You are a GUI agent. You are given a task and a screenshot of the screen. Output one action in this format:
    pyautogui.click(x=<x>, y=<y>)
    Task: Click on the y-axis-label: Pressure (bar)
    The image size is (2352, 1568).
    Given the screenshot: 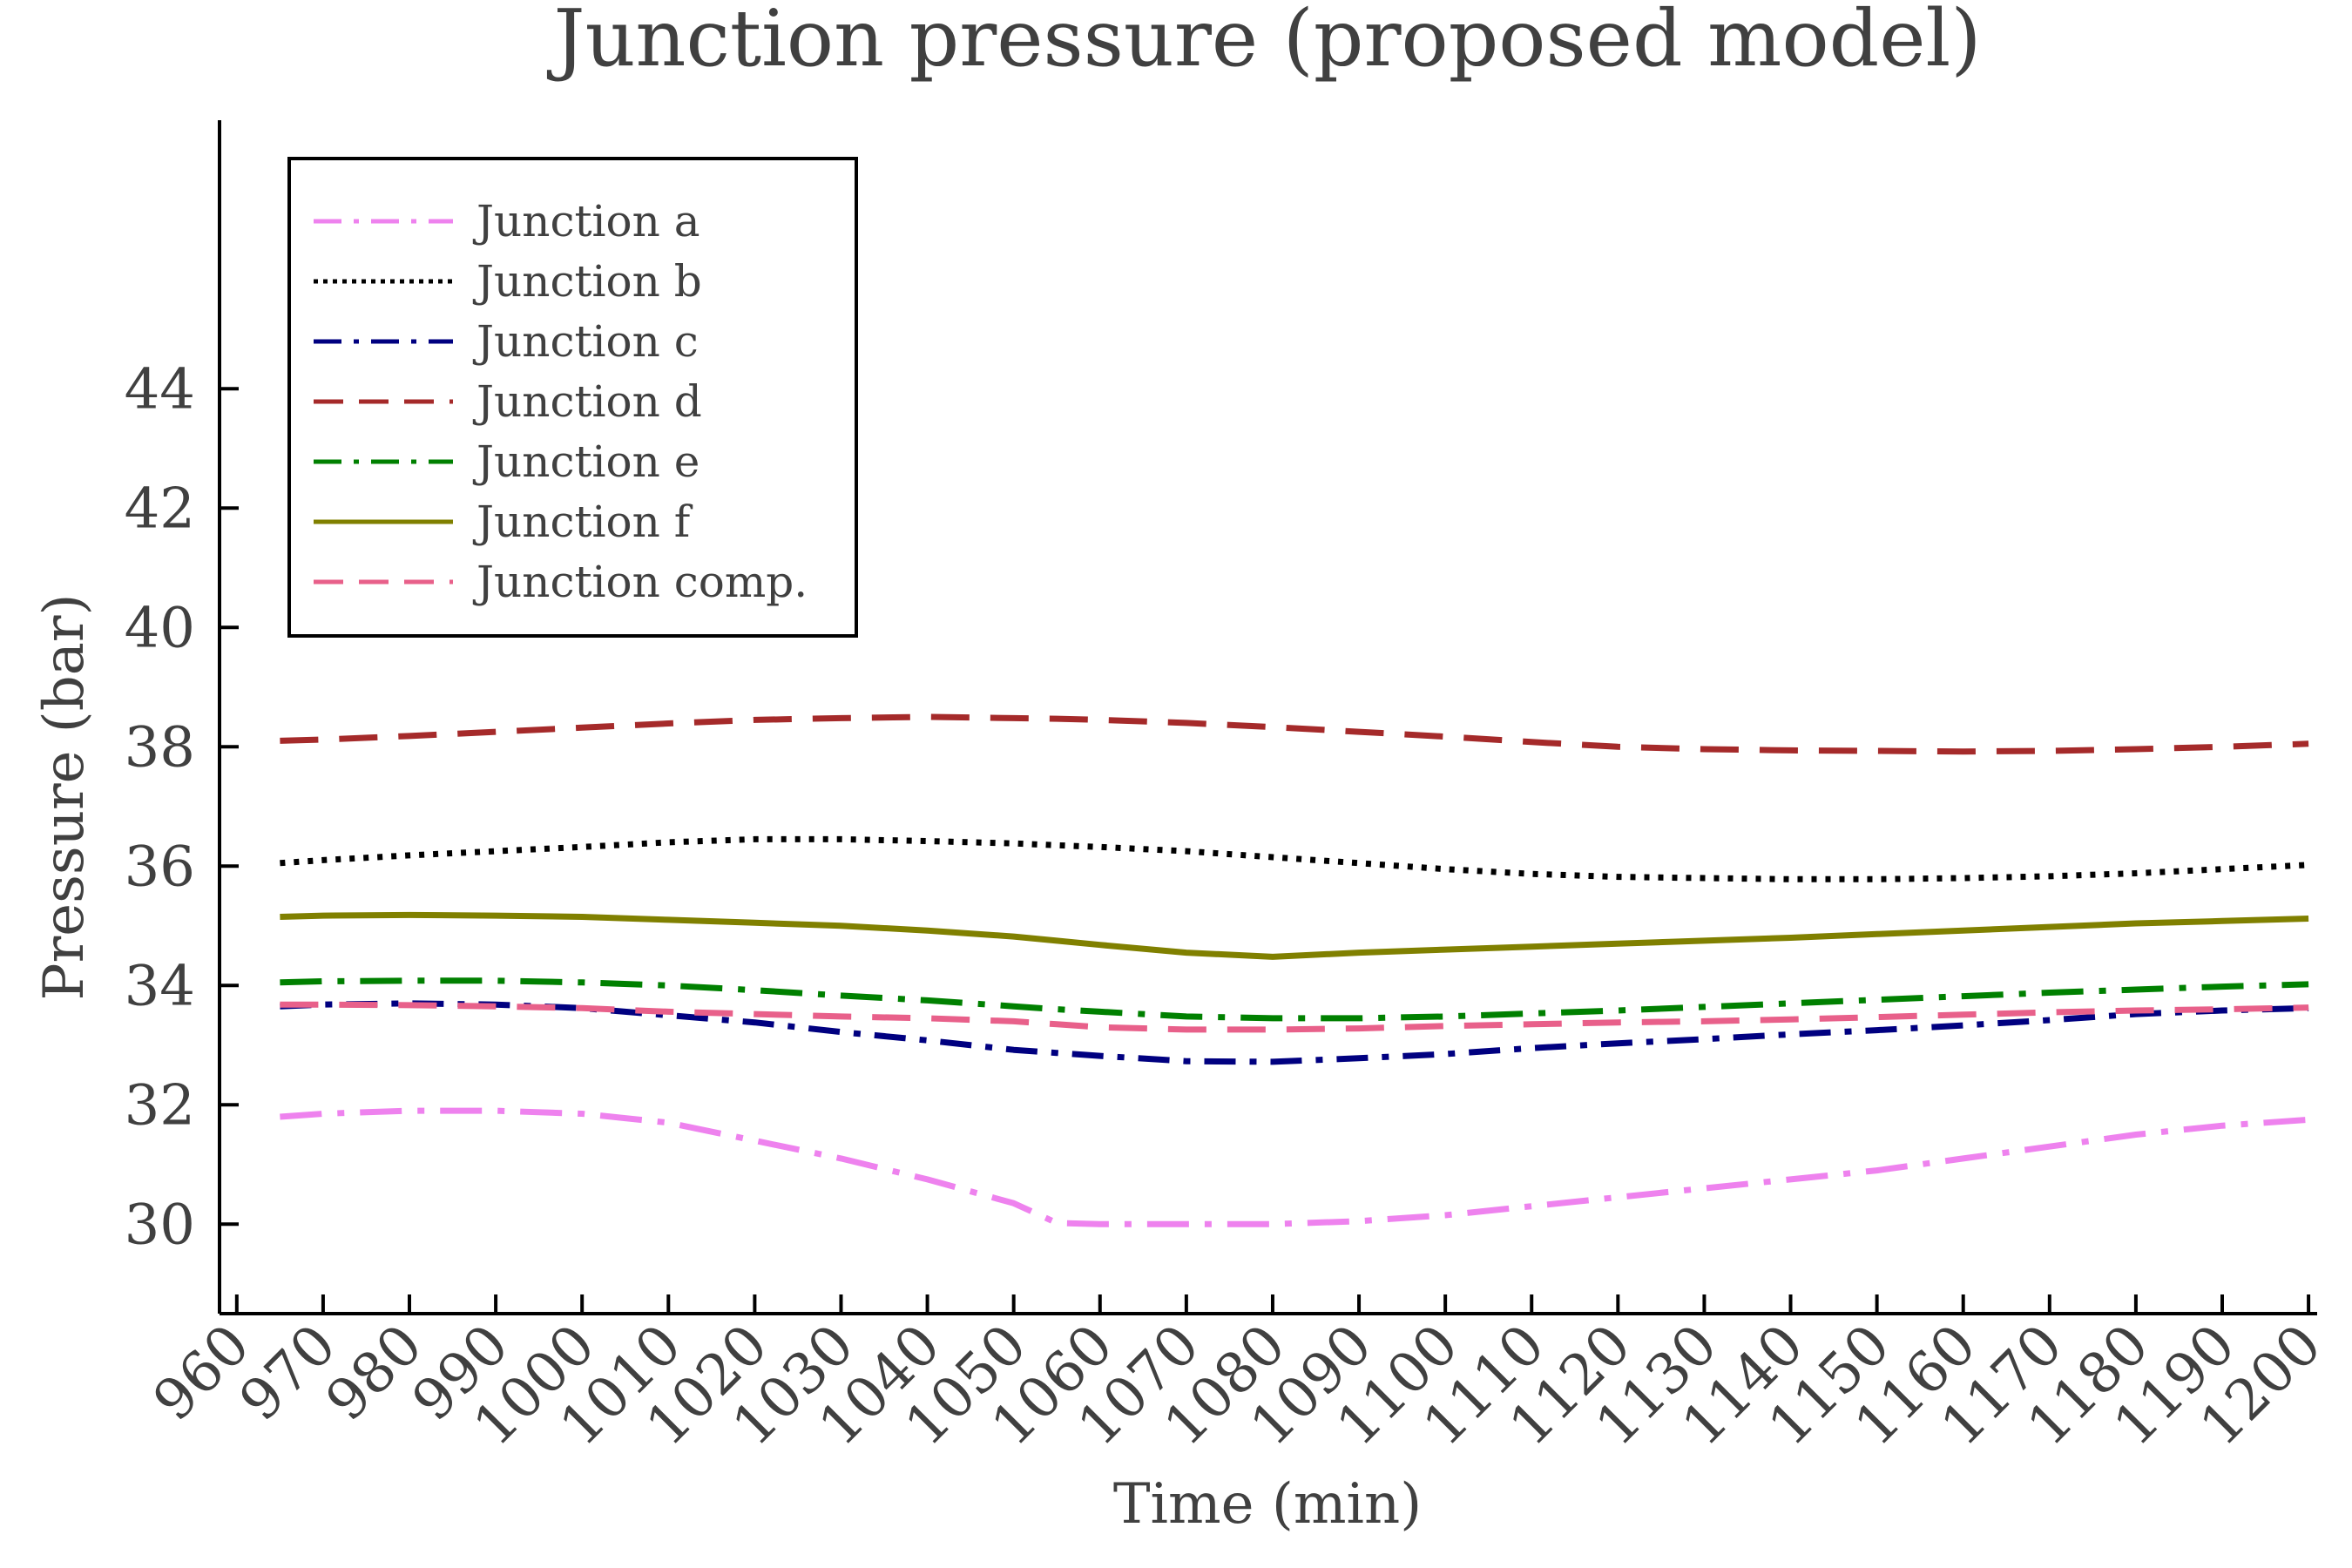 What is the action you would take?
    pyautogui.click(x=64, y=797)
    